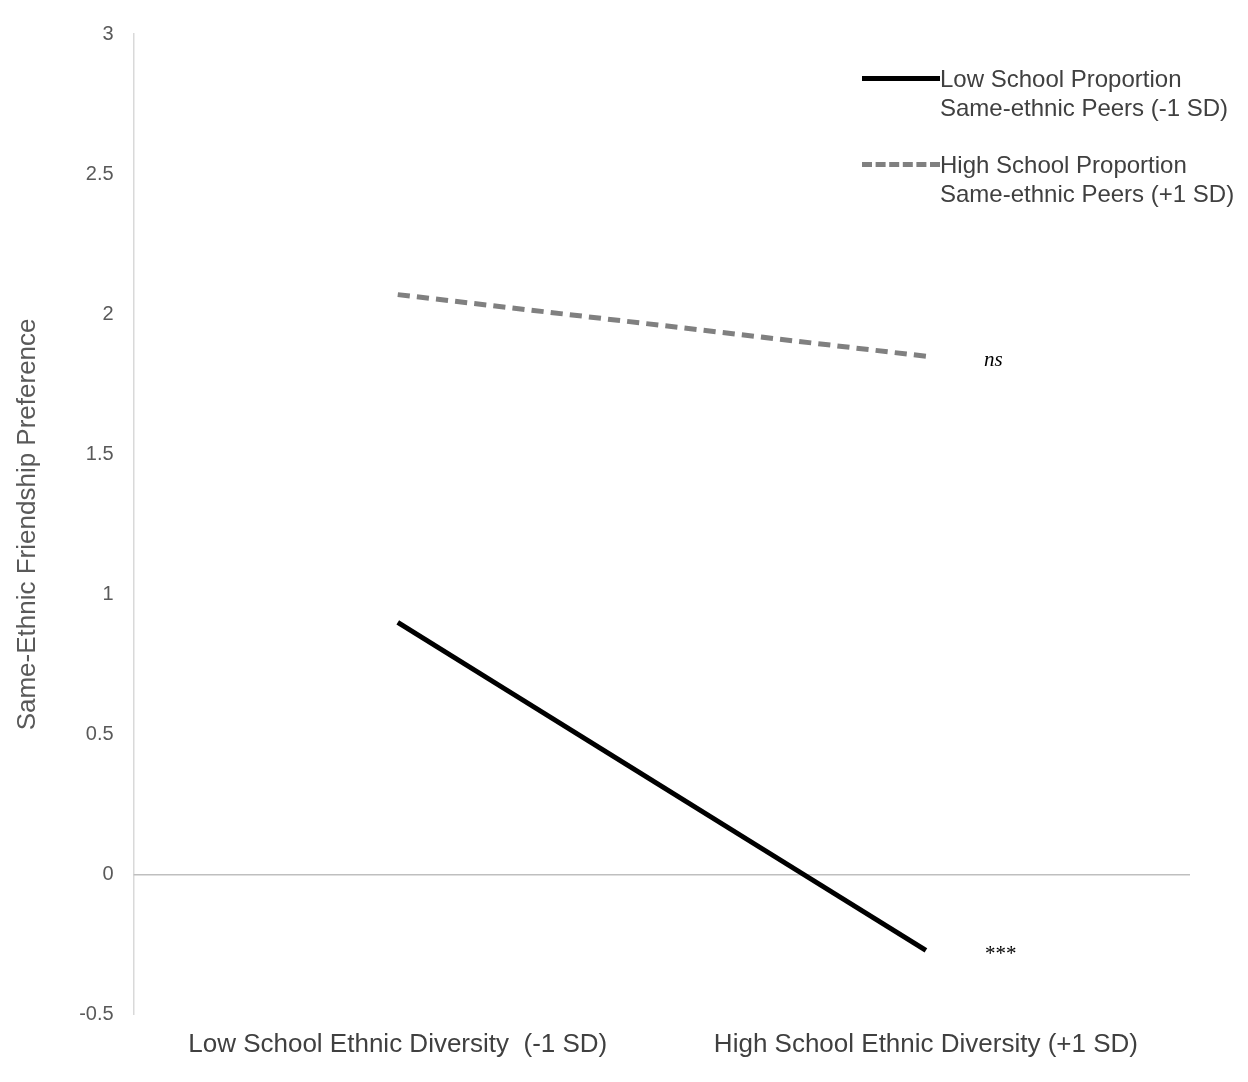  I want to click on x-tick-label: Low School Ethnic Diversity (-1 SD), so click(398, 1042).